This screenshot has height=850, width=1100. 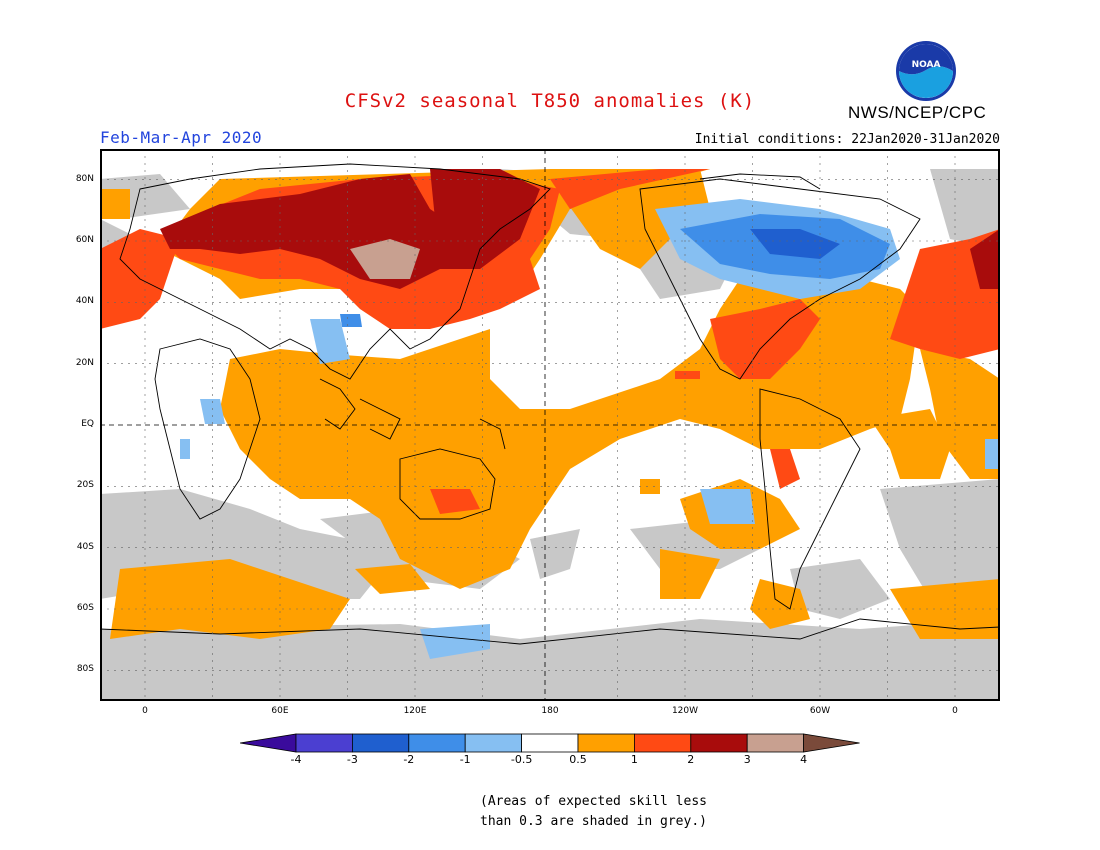 I want to click on latitude-label: 40S, so click(x=85, y=546).